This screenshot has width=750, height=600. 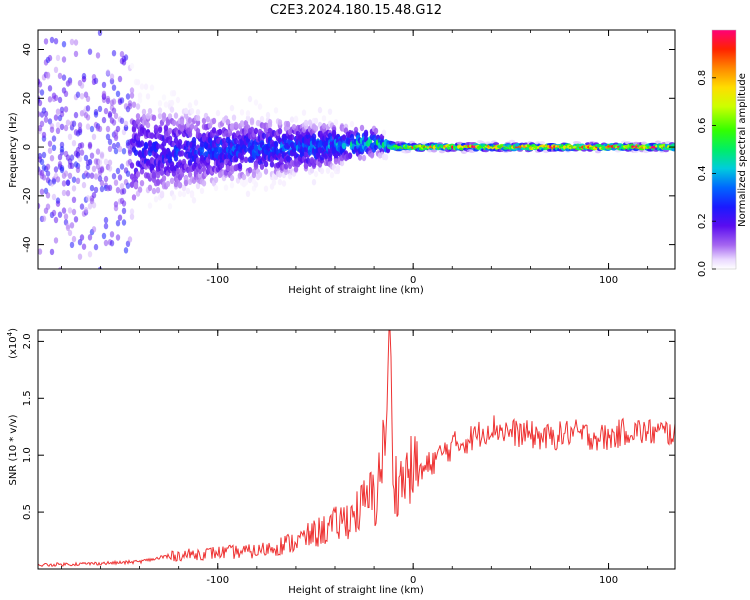 I want to click on colorbar-label: Normalized spectral amplitude, so click(x=742, y=150).